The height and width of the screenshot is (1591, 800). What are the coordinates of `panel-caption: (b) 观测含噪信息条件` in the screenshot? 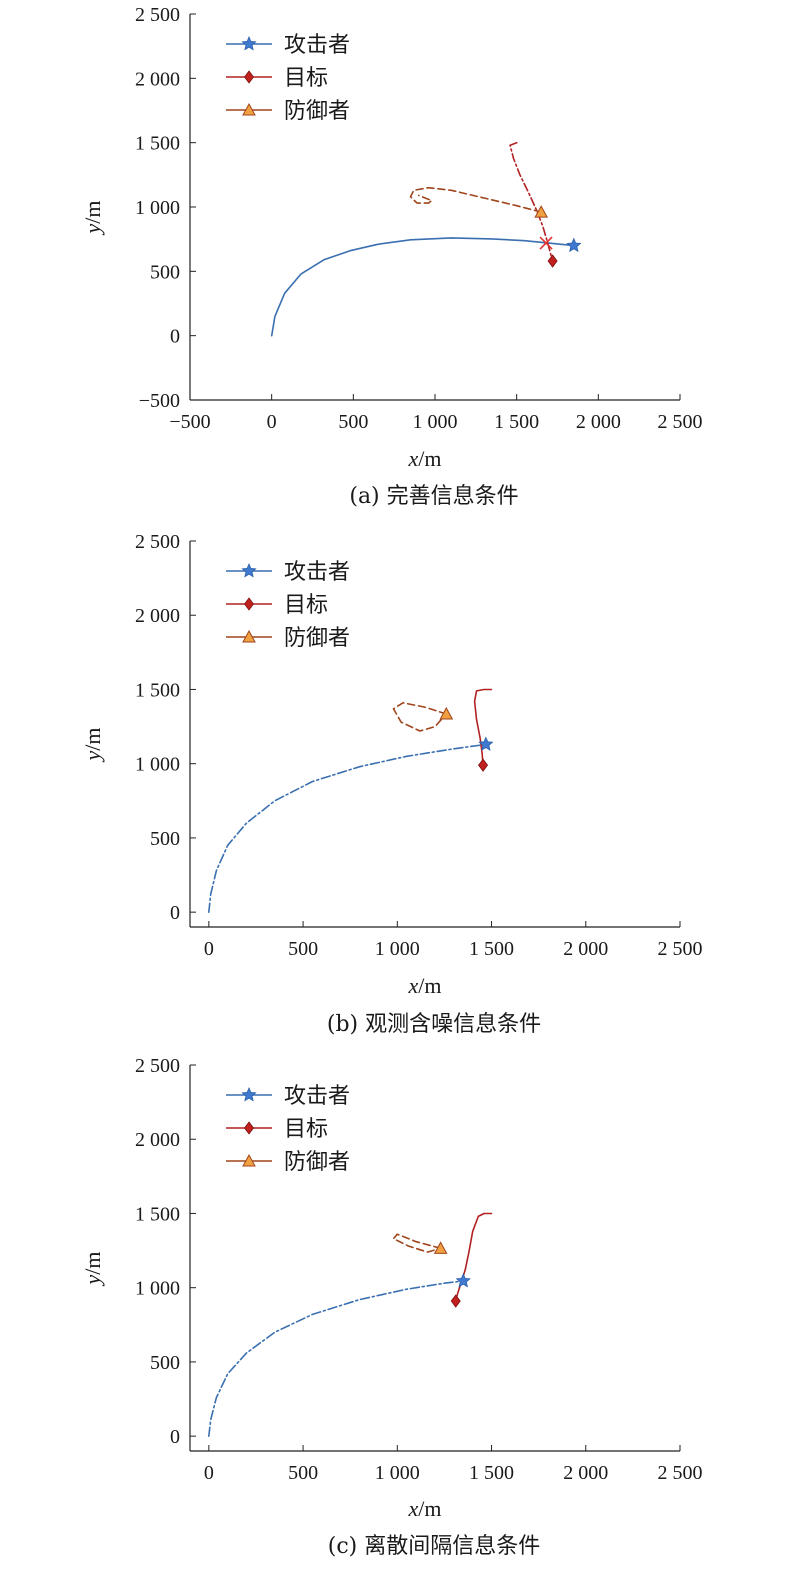 It's located at (434, 1024).